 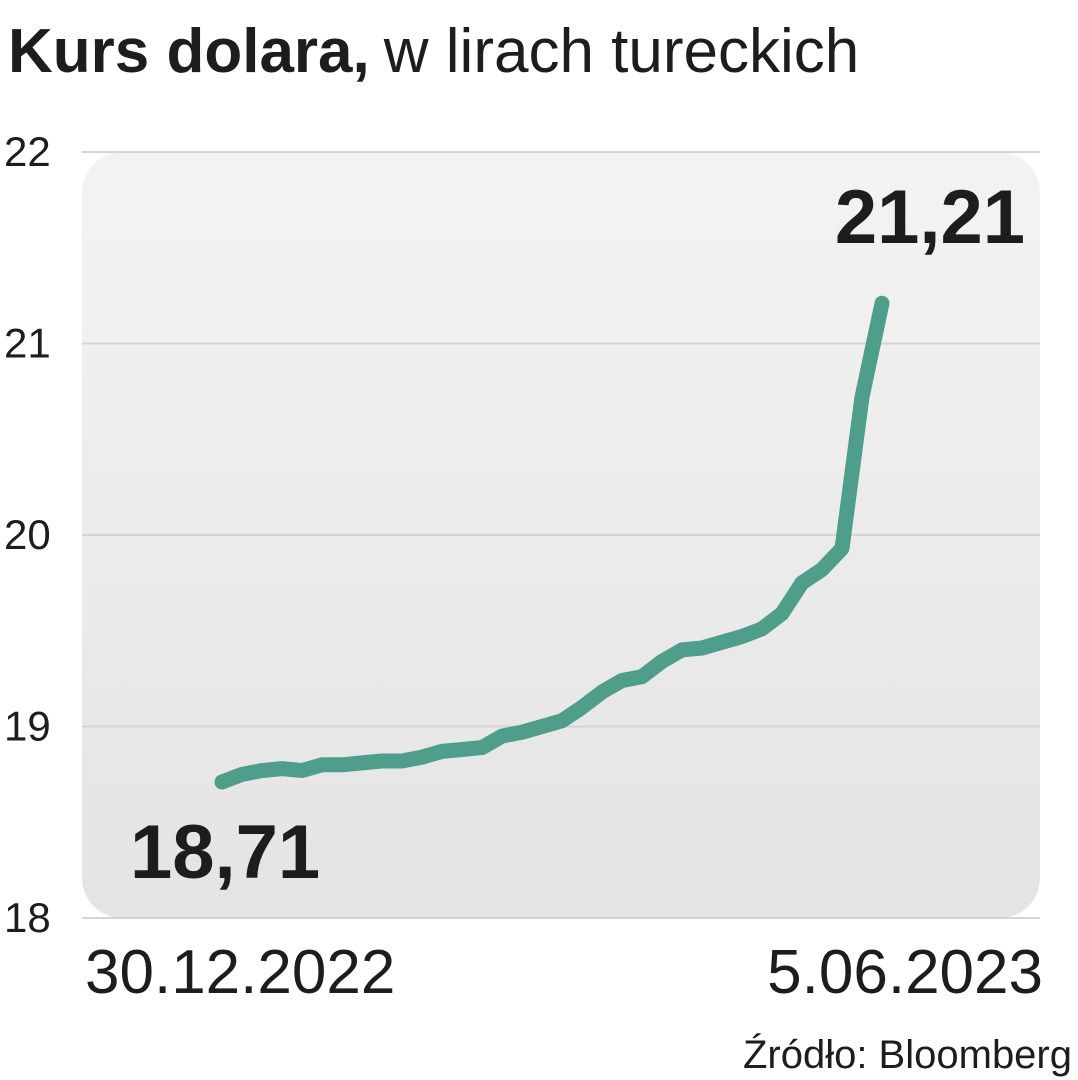 I want to click on chart-header: Kurs dolara, w lirach tureckich, so click(x=433, y=51).